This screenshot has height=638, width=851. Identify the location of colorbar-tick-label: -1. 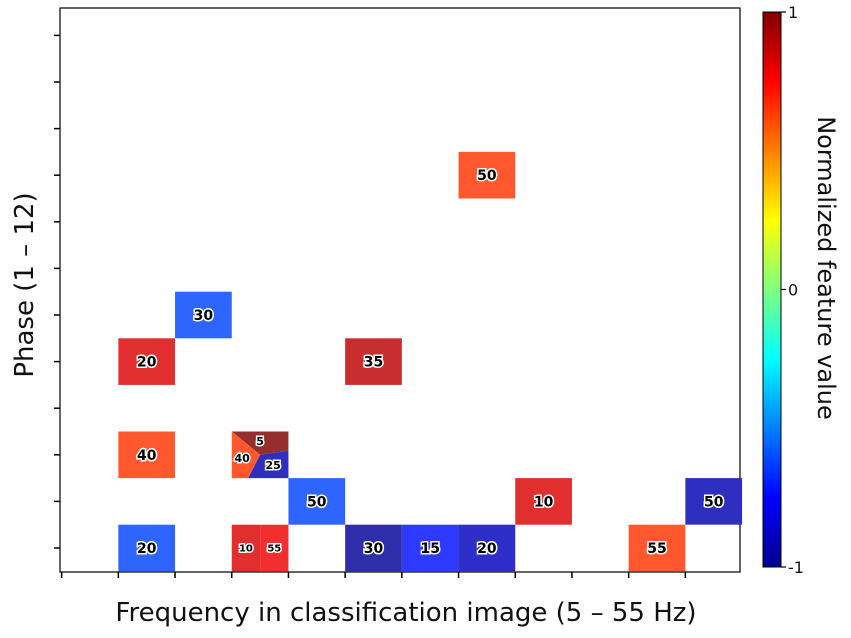
(796, 567).